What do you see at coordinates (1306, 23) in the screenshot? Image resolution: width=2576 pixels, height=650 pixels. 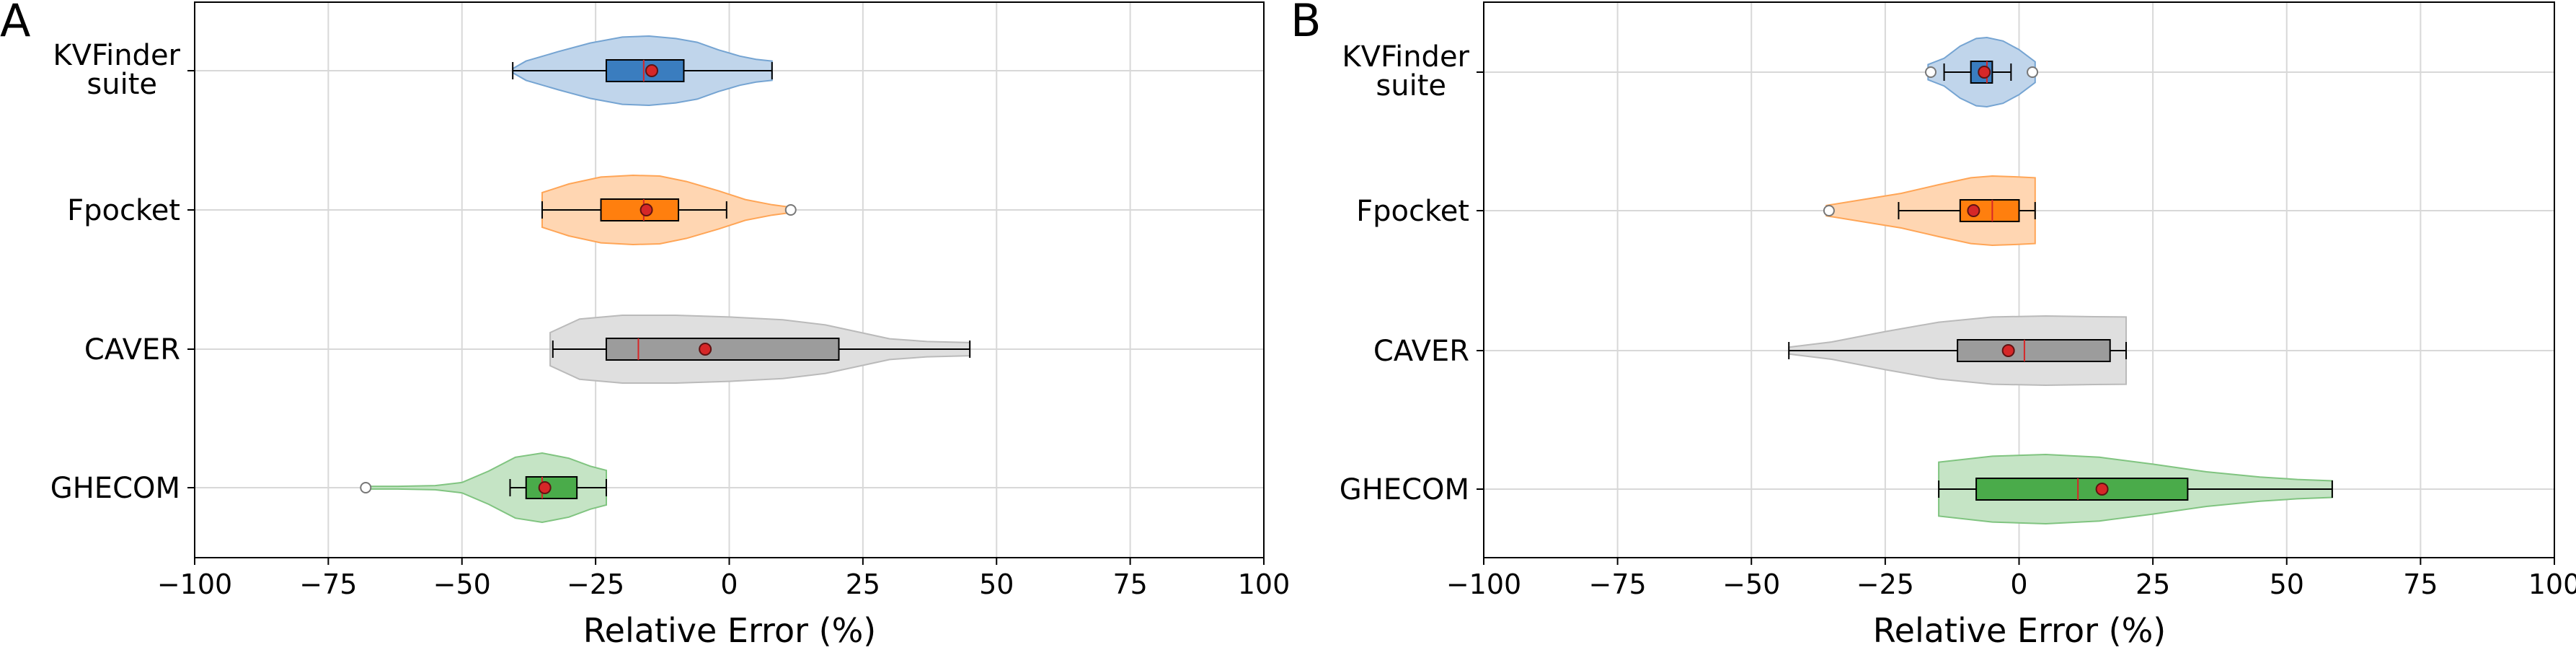 I see `panel-label: B` at bounding box center [1306, 23].